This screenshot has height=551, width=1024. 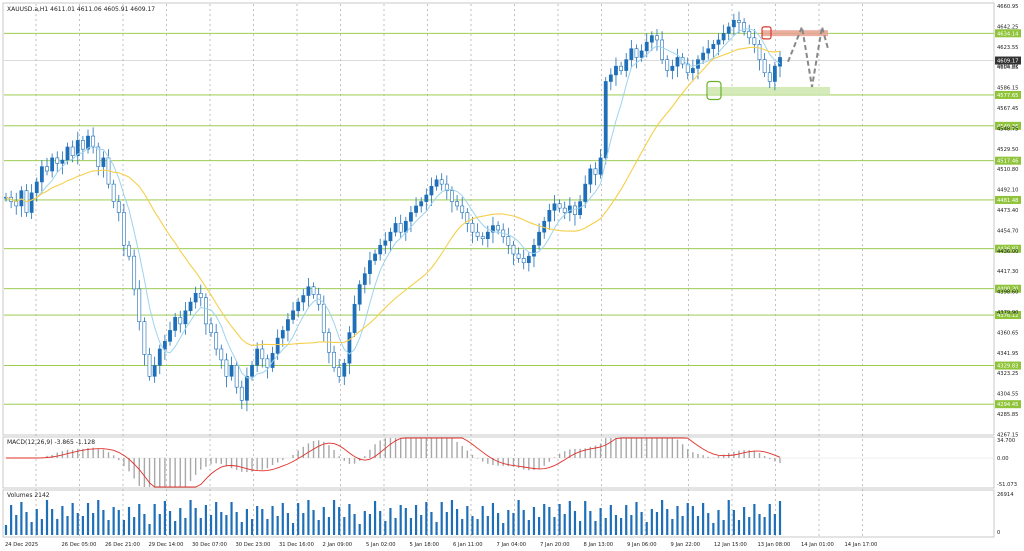 I want to click on level-tag-label: 4549.36, so click(x=1007, y=127).